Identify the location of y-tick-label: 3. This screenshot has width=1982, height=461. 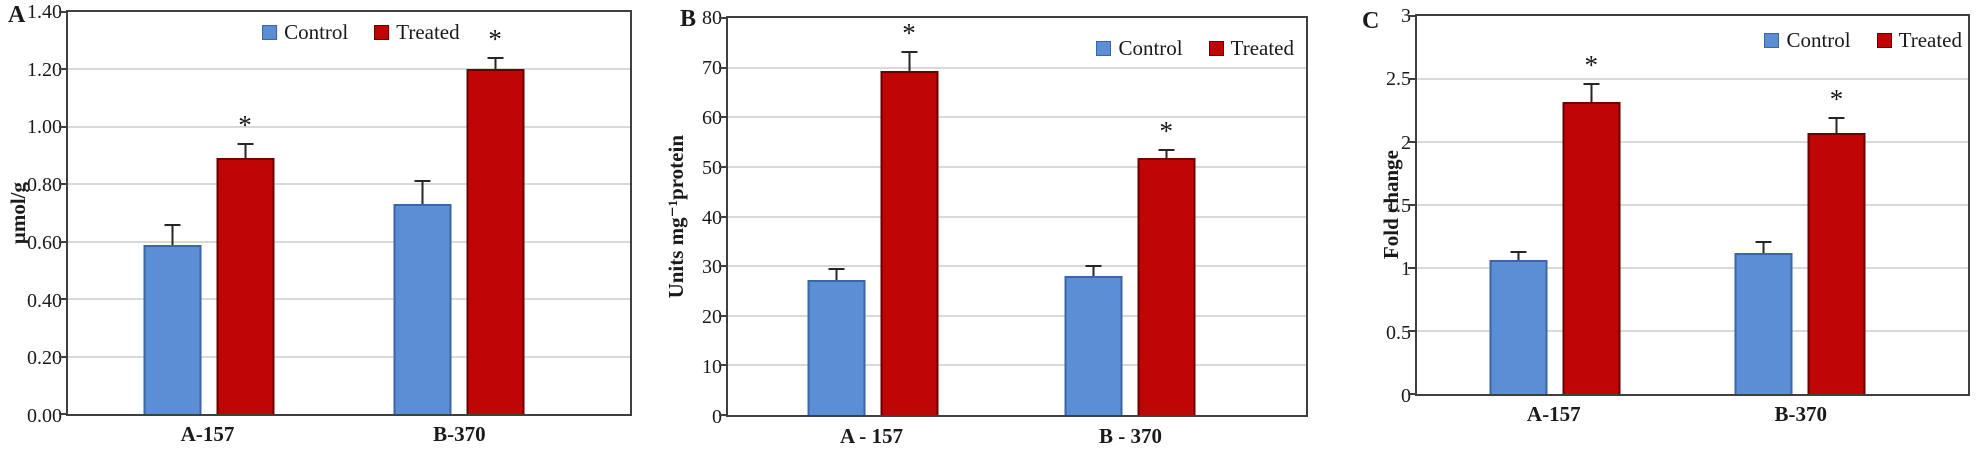
(1406, 15).